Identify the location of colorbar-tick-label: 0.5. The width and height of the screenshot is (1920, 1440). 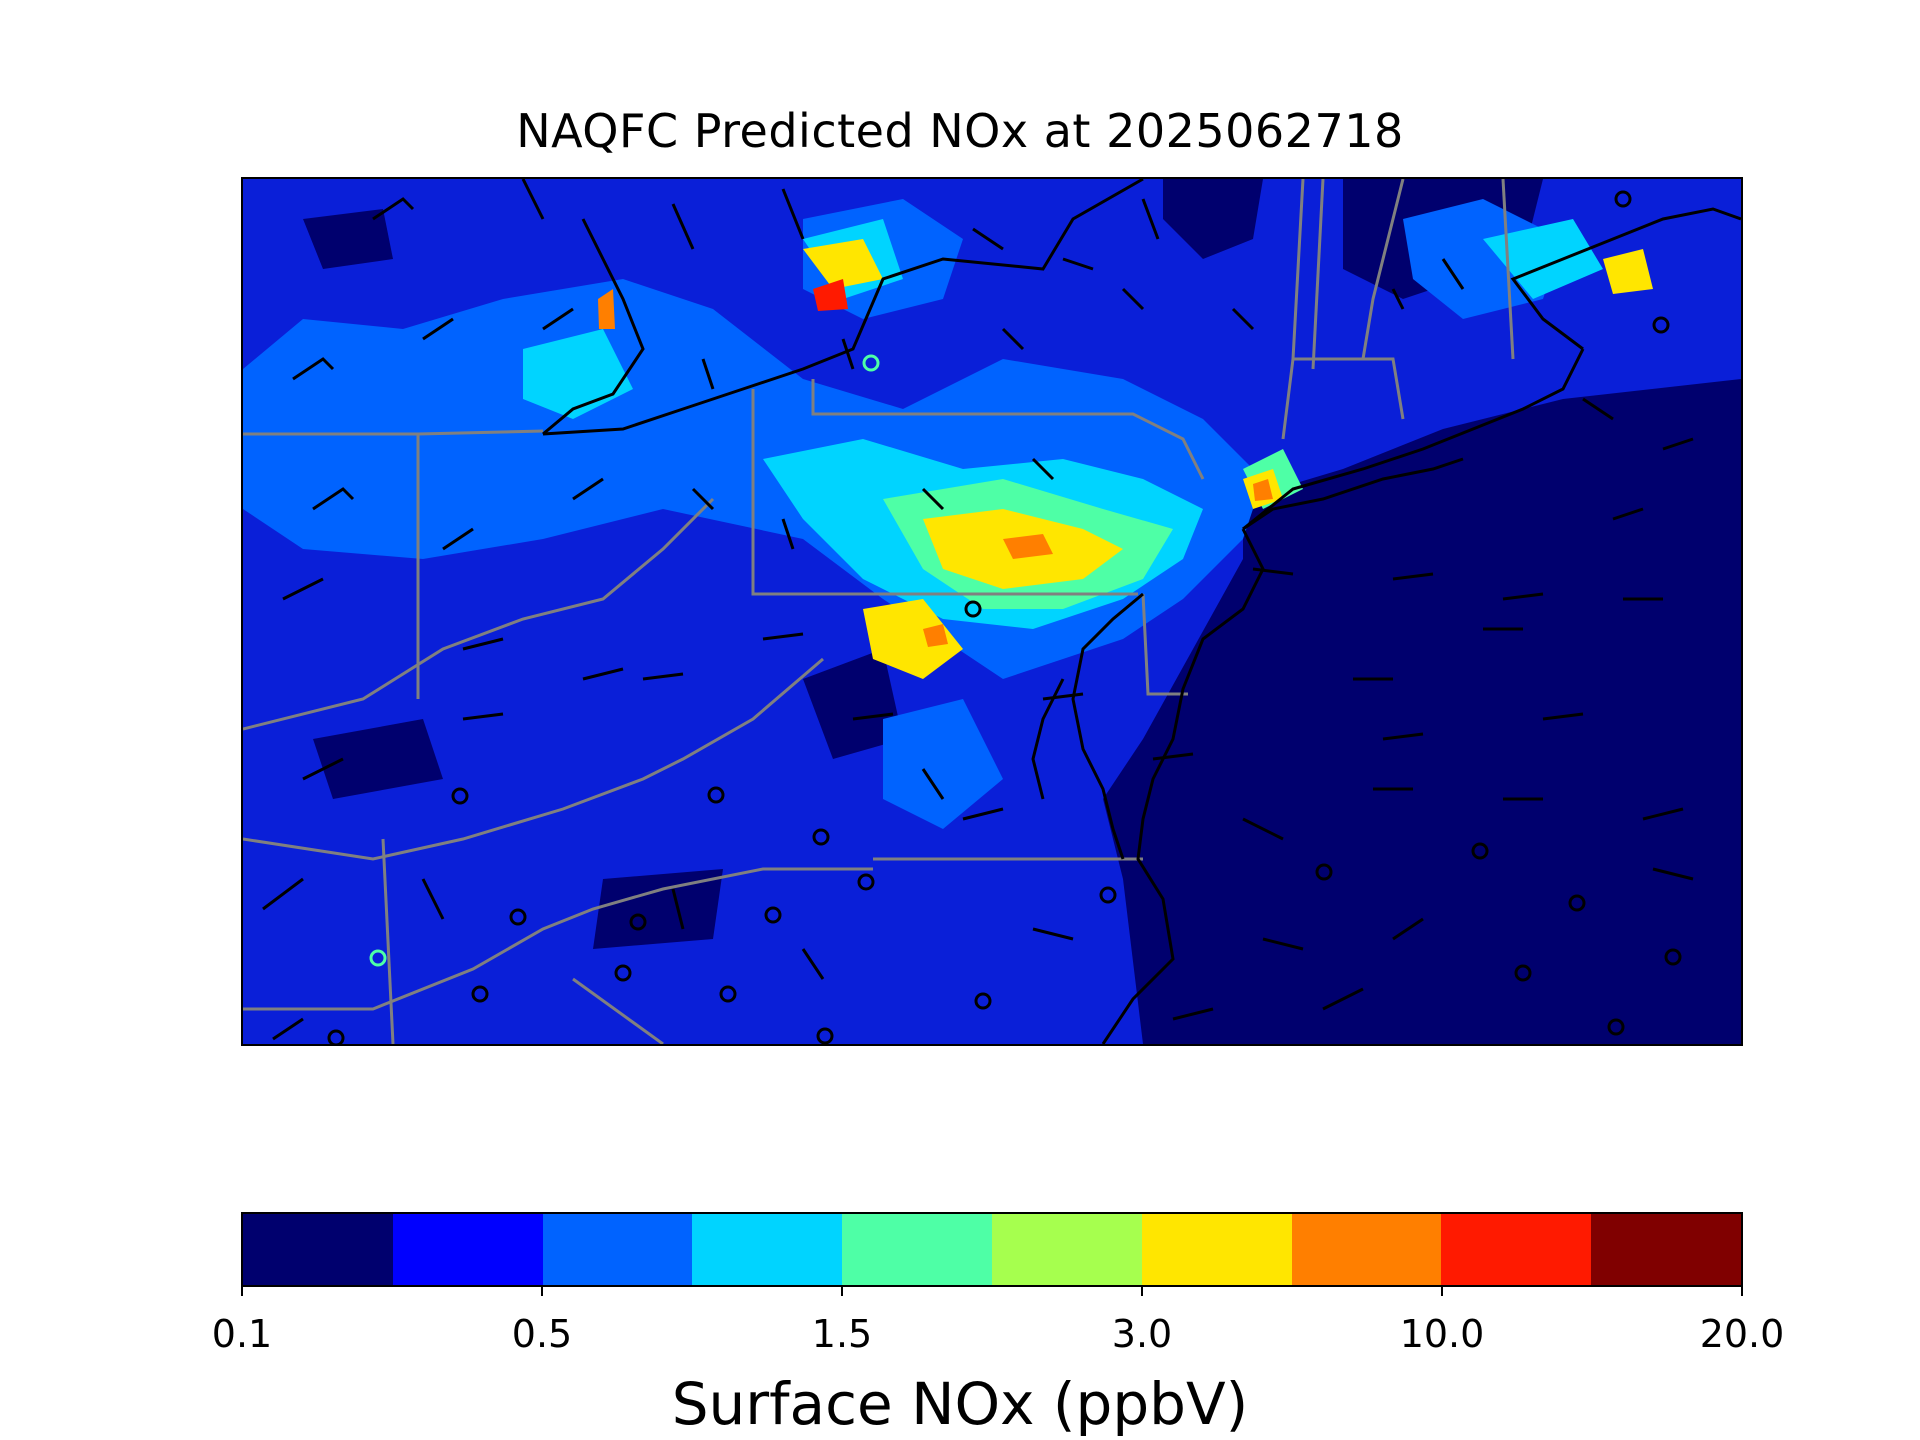
(542, 1334).